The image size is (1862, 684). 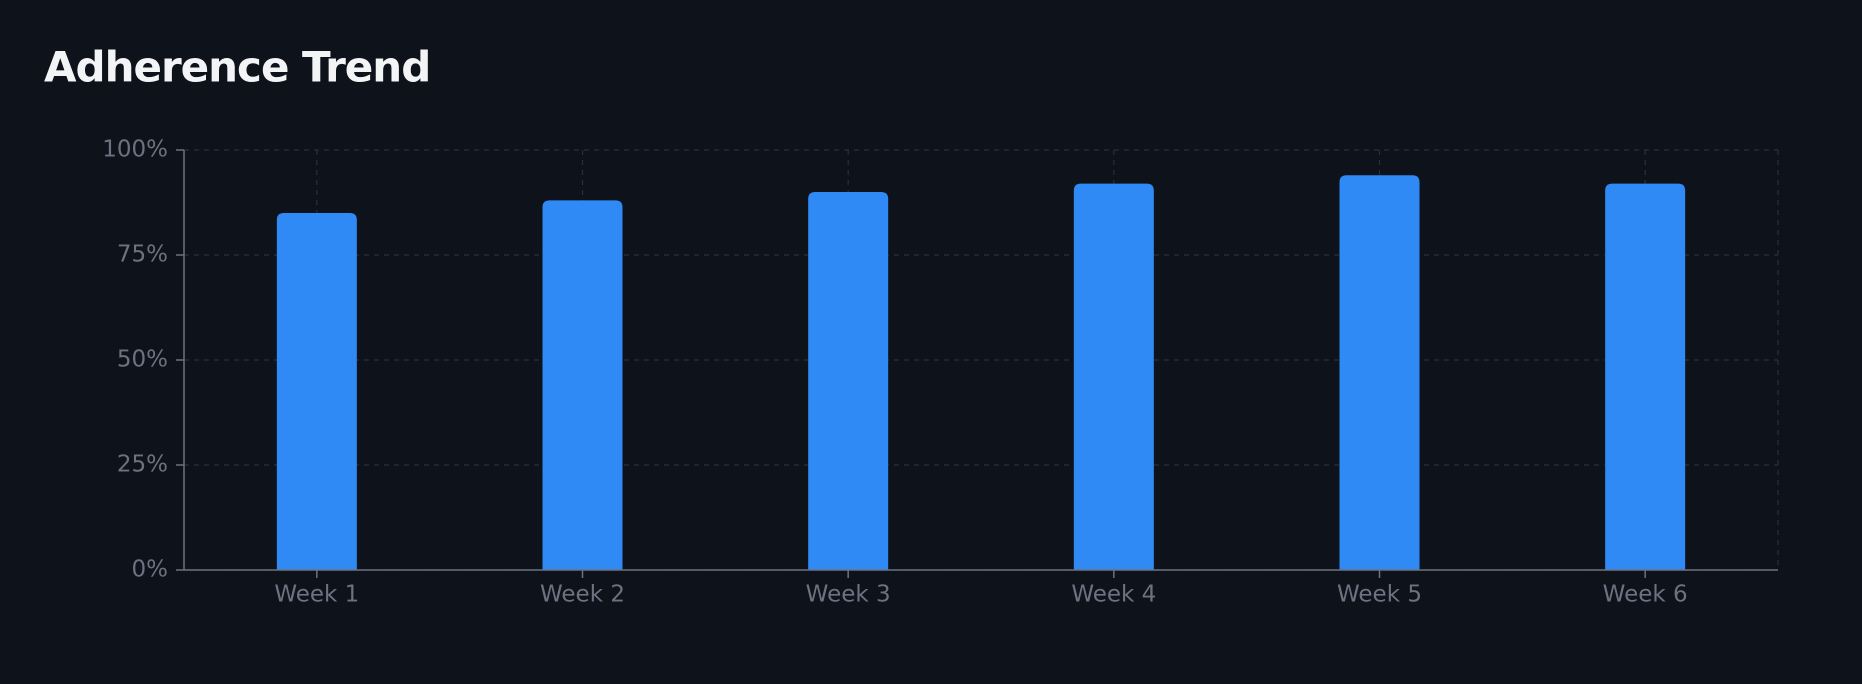 I want to click on y-tick-label: 0%, so click(x=150, y=570).